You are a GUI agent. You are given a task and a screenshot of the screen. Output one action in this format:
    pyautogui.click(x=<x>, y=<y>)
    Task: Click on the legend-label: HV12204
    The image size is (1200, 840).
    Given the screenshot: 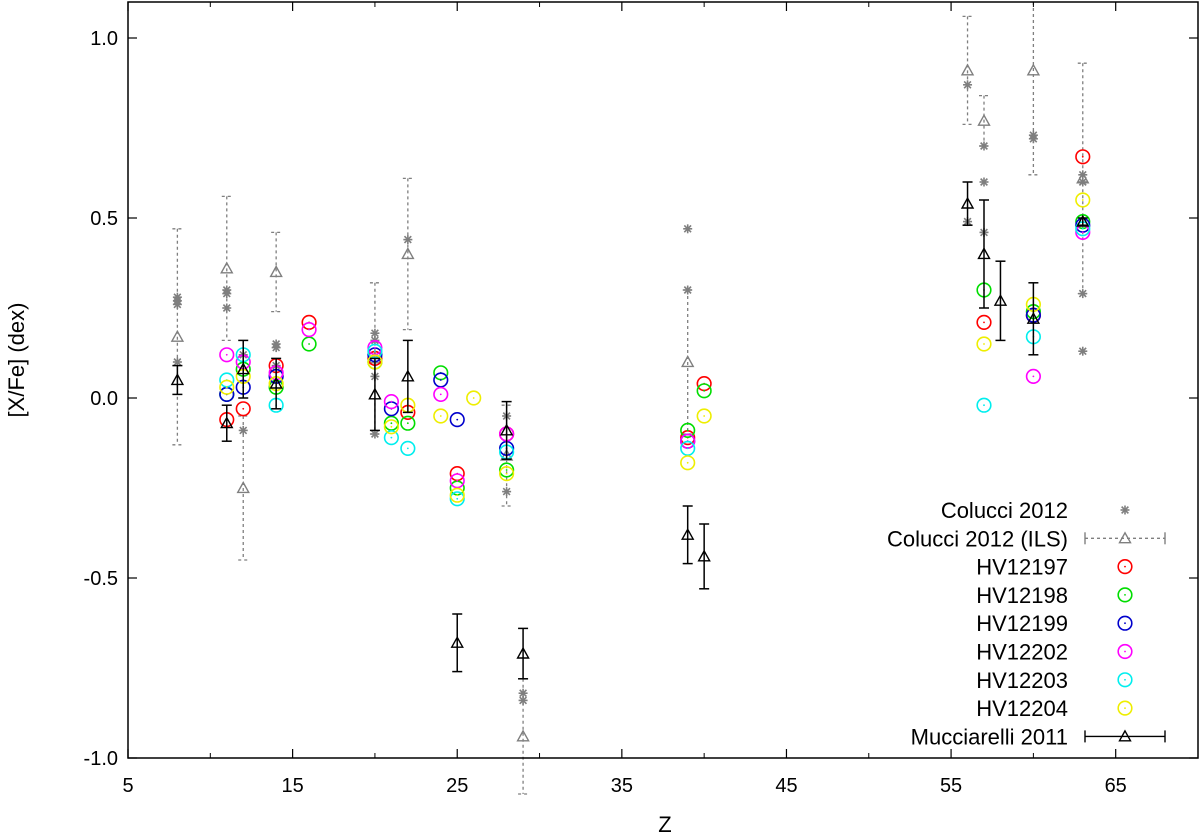 What is the action you would take?
    pyautogui.click(x=1022, y=708)
    